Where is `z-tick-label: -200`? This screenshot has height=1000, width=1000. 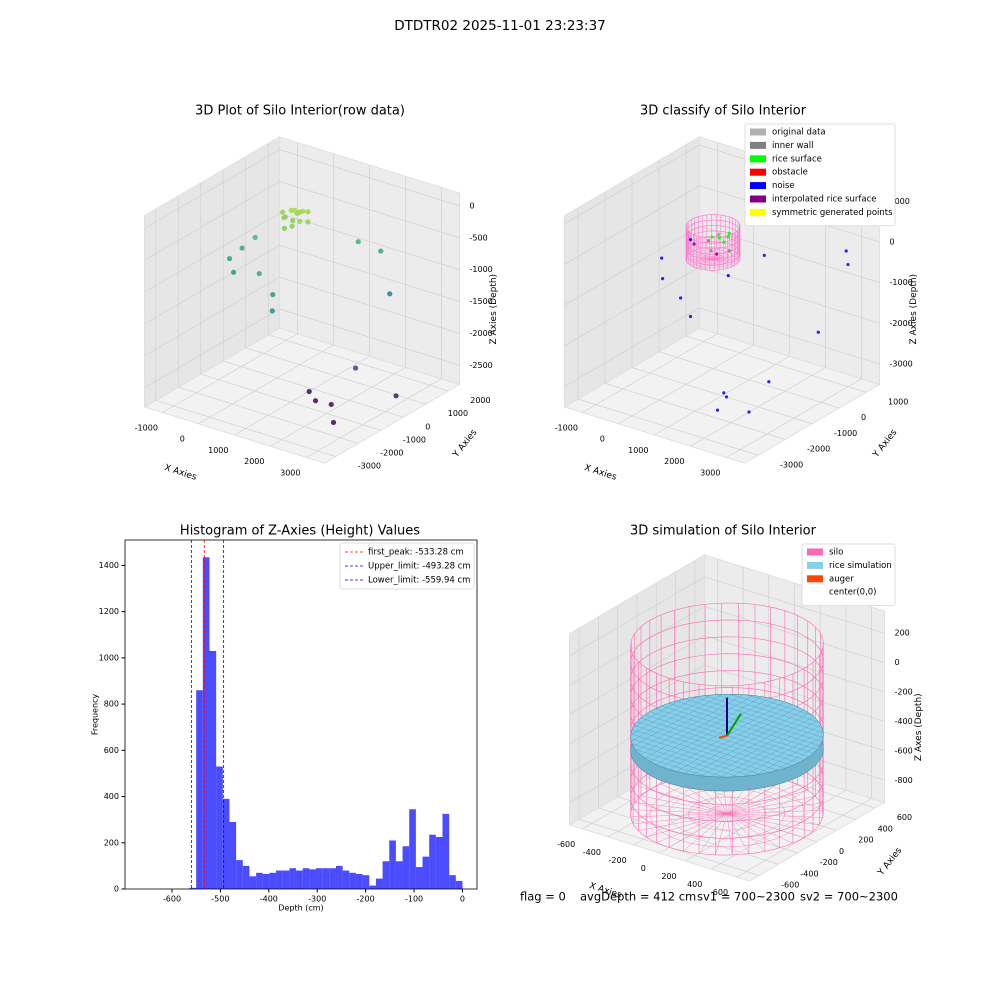 z-tick-label: -200 is located at coordinates (904, 692).